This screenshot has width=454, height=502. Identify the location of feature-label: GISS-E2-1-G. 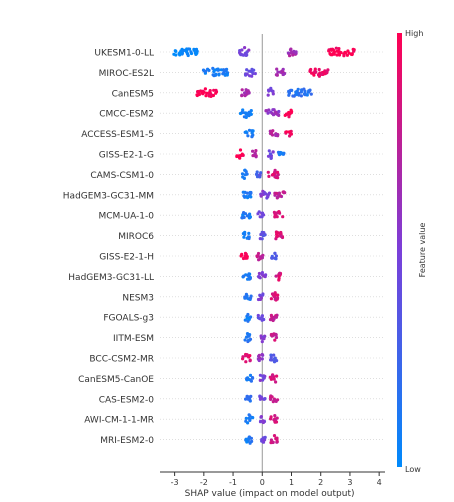
(126, 156).